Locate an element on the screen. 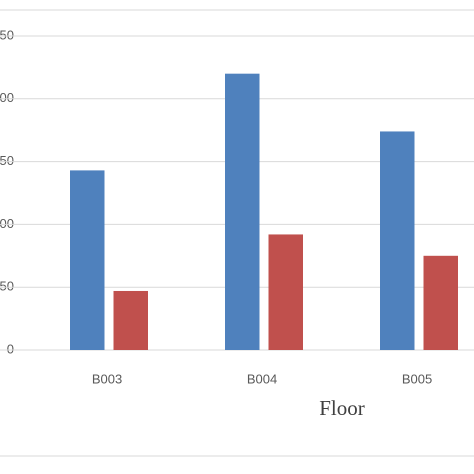  y-tick-label: 200 is located at coordinates (7, 97).